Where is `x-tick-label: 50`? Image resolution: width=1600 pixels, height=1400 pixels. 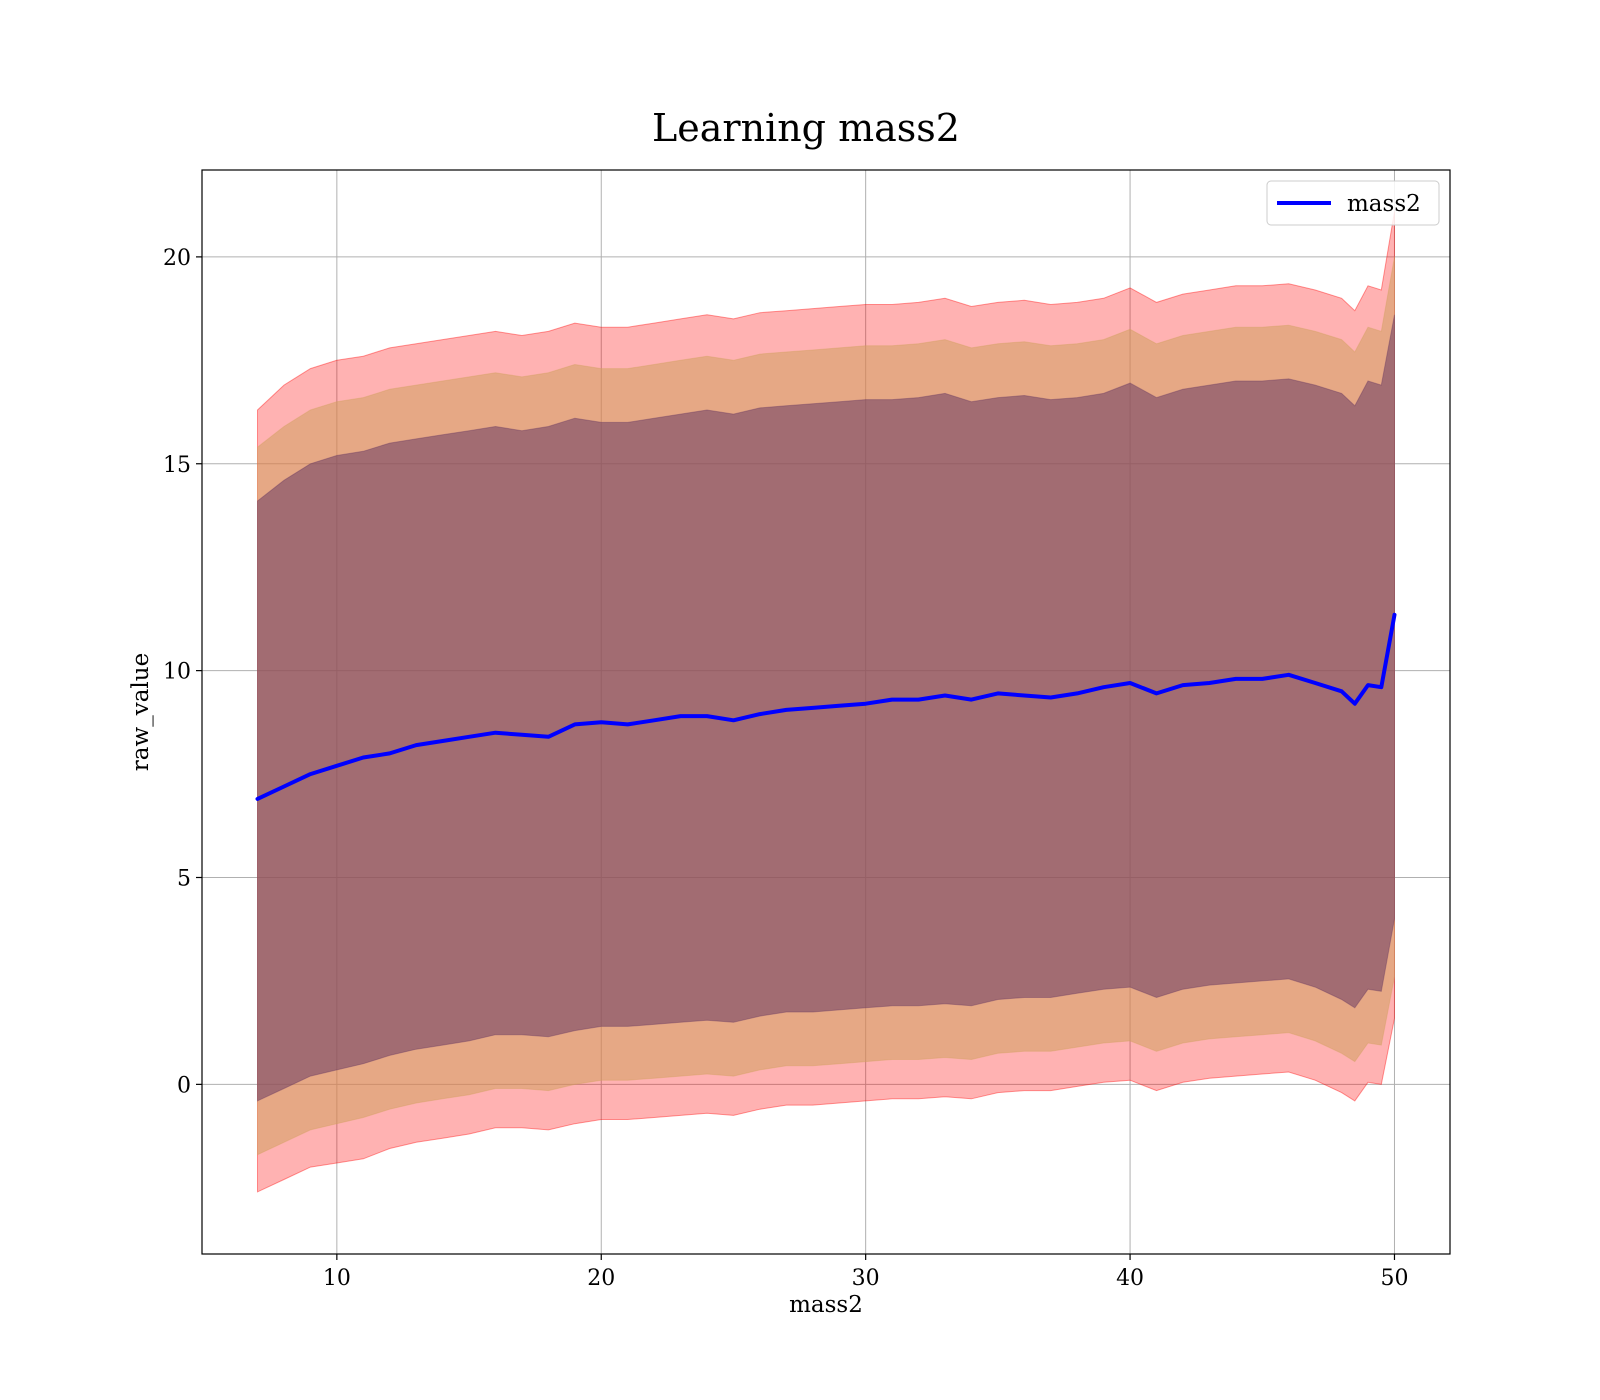
x-tick-label: 50 is located at coordinates (1394, 1278).